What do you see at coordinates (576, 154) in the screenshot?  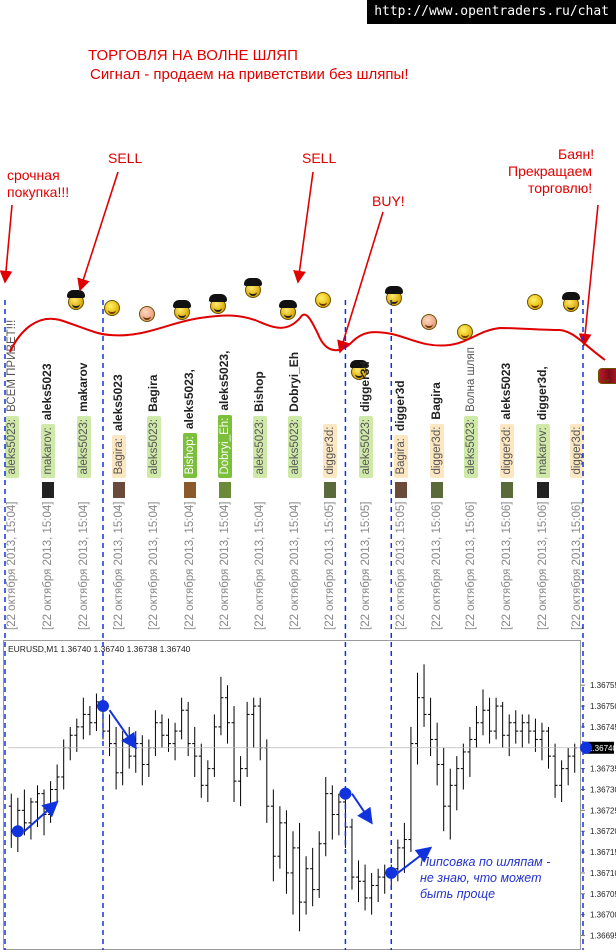 I see `annotation-stop-1: Баян!` at bounding box center [576, 154].